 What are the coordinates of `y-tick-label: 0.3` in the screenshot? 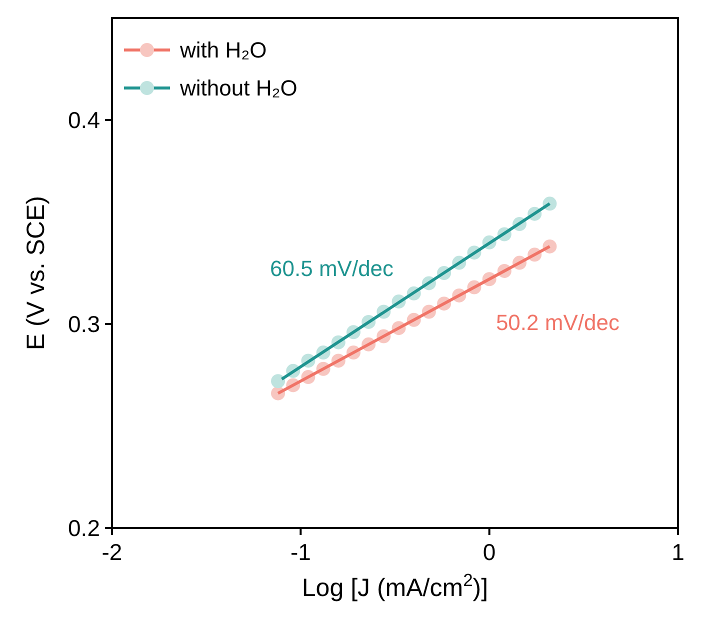 It's located at (84, 324).